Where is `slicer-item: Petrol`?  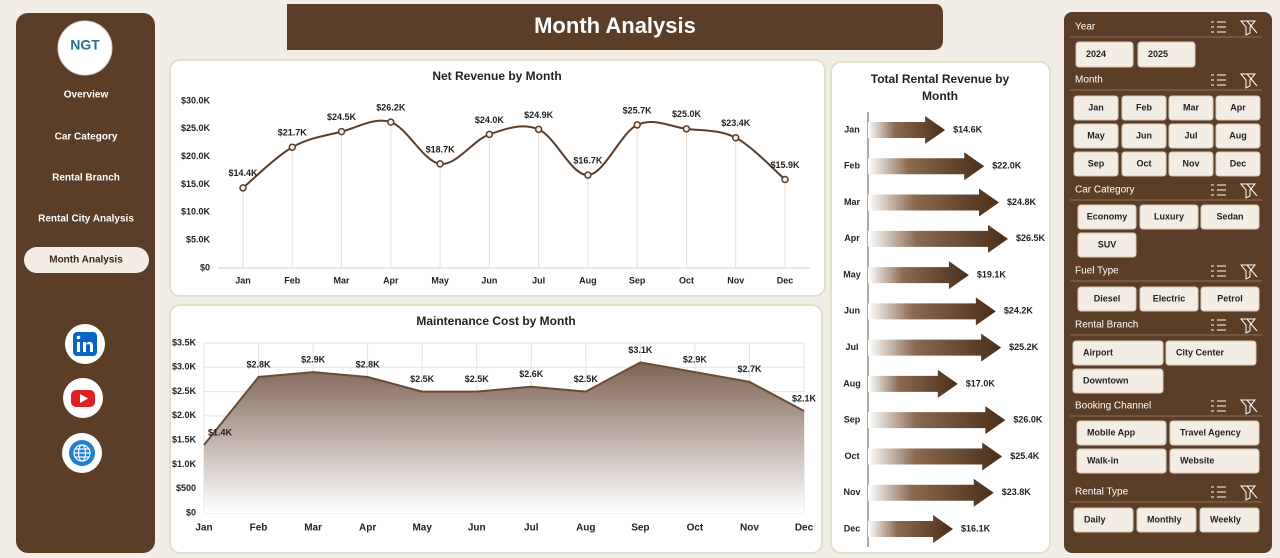
slicer-item: Petrol is located at coordinates (1230, 298).